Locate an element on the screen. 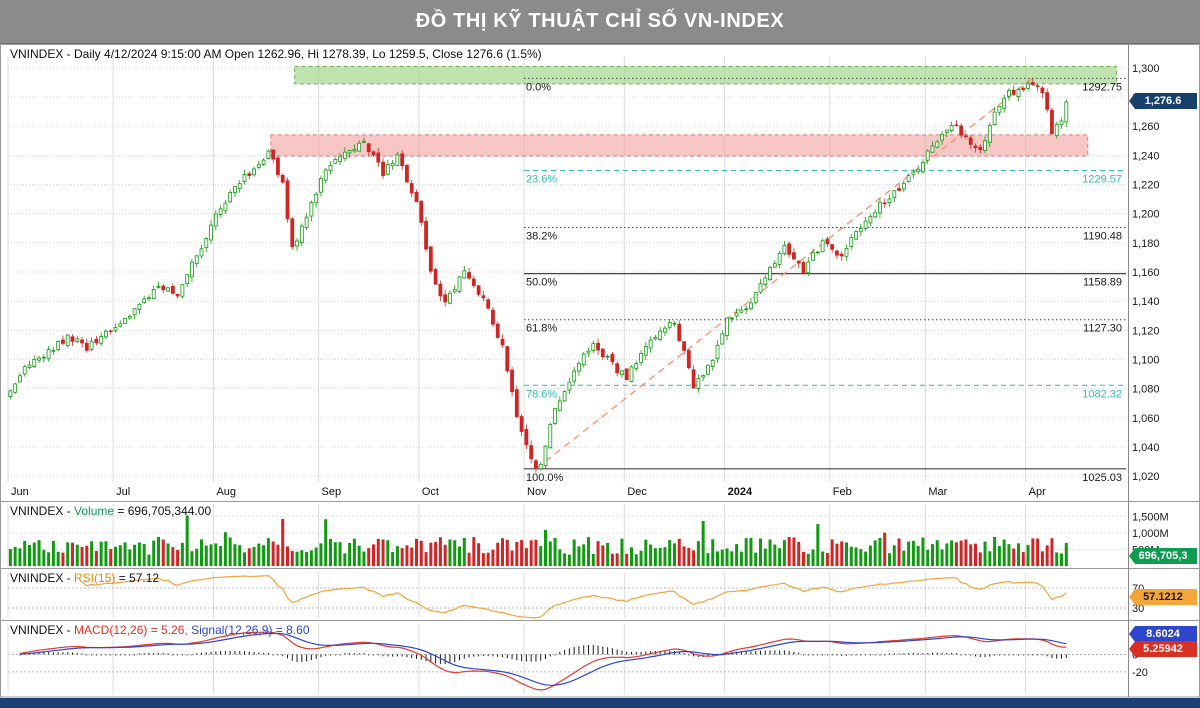 Image resolution: width=1200 pixels, height=708 pixels. svg-text: 1,260 is located at coordinates (1146, 127).